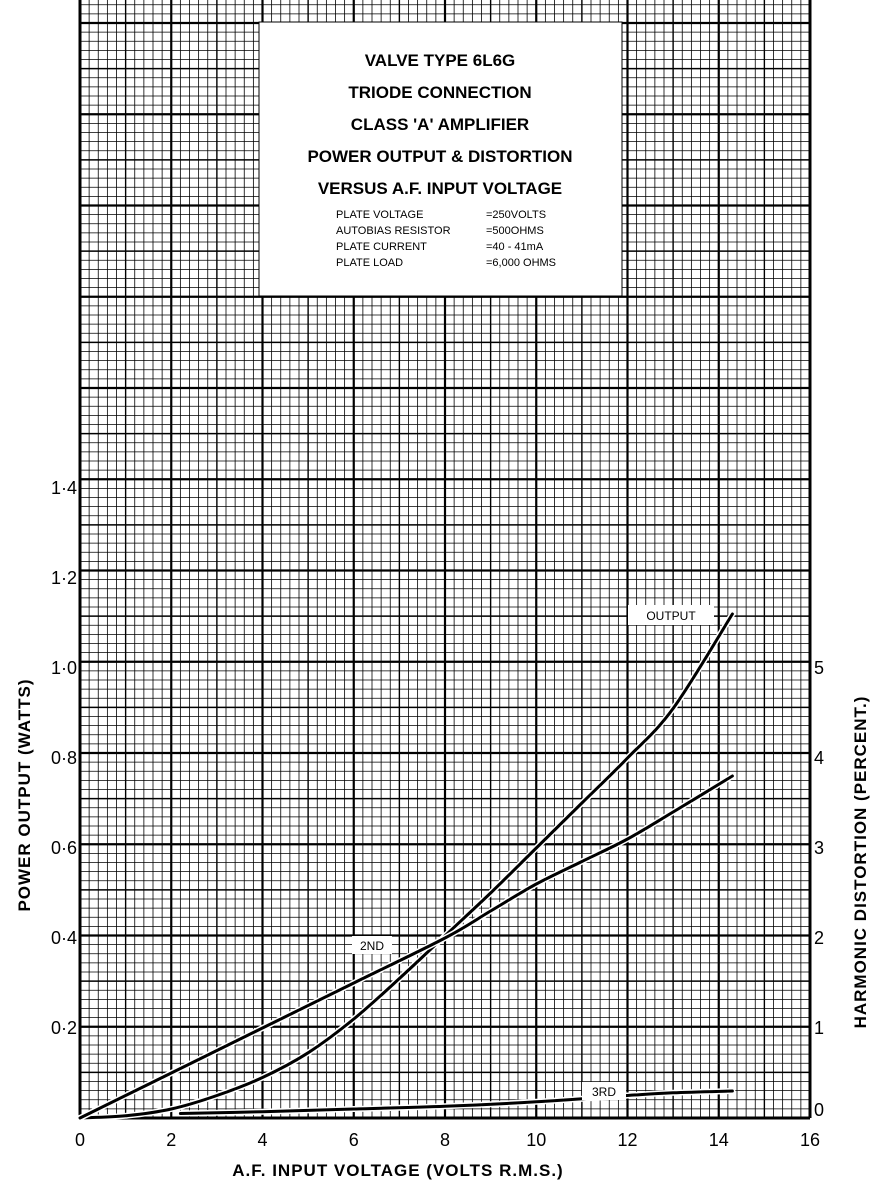  What do you see at coordinates (24, 794) in the screenshot?
I see `y-axis-label: POWER OUTPUT (WATTS)` at bounding box center [24, 794].